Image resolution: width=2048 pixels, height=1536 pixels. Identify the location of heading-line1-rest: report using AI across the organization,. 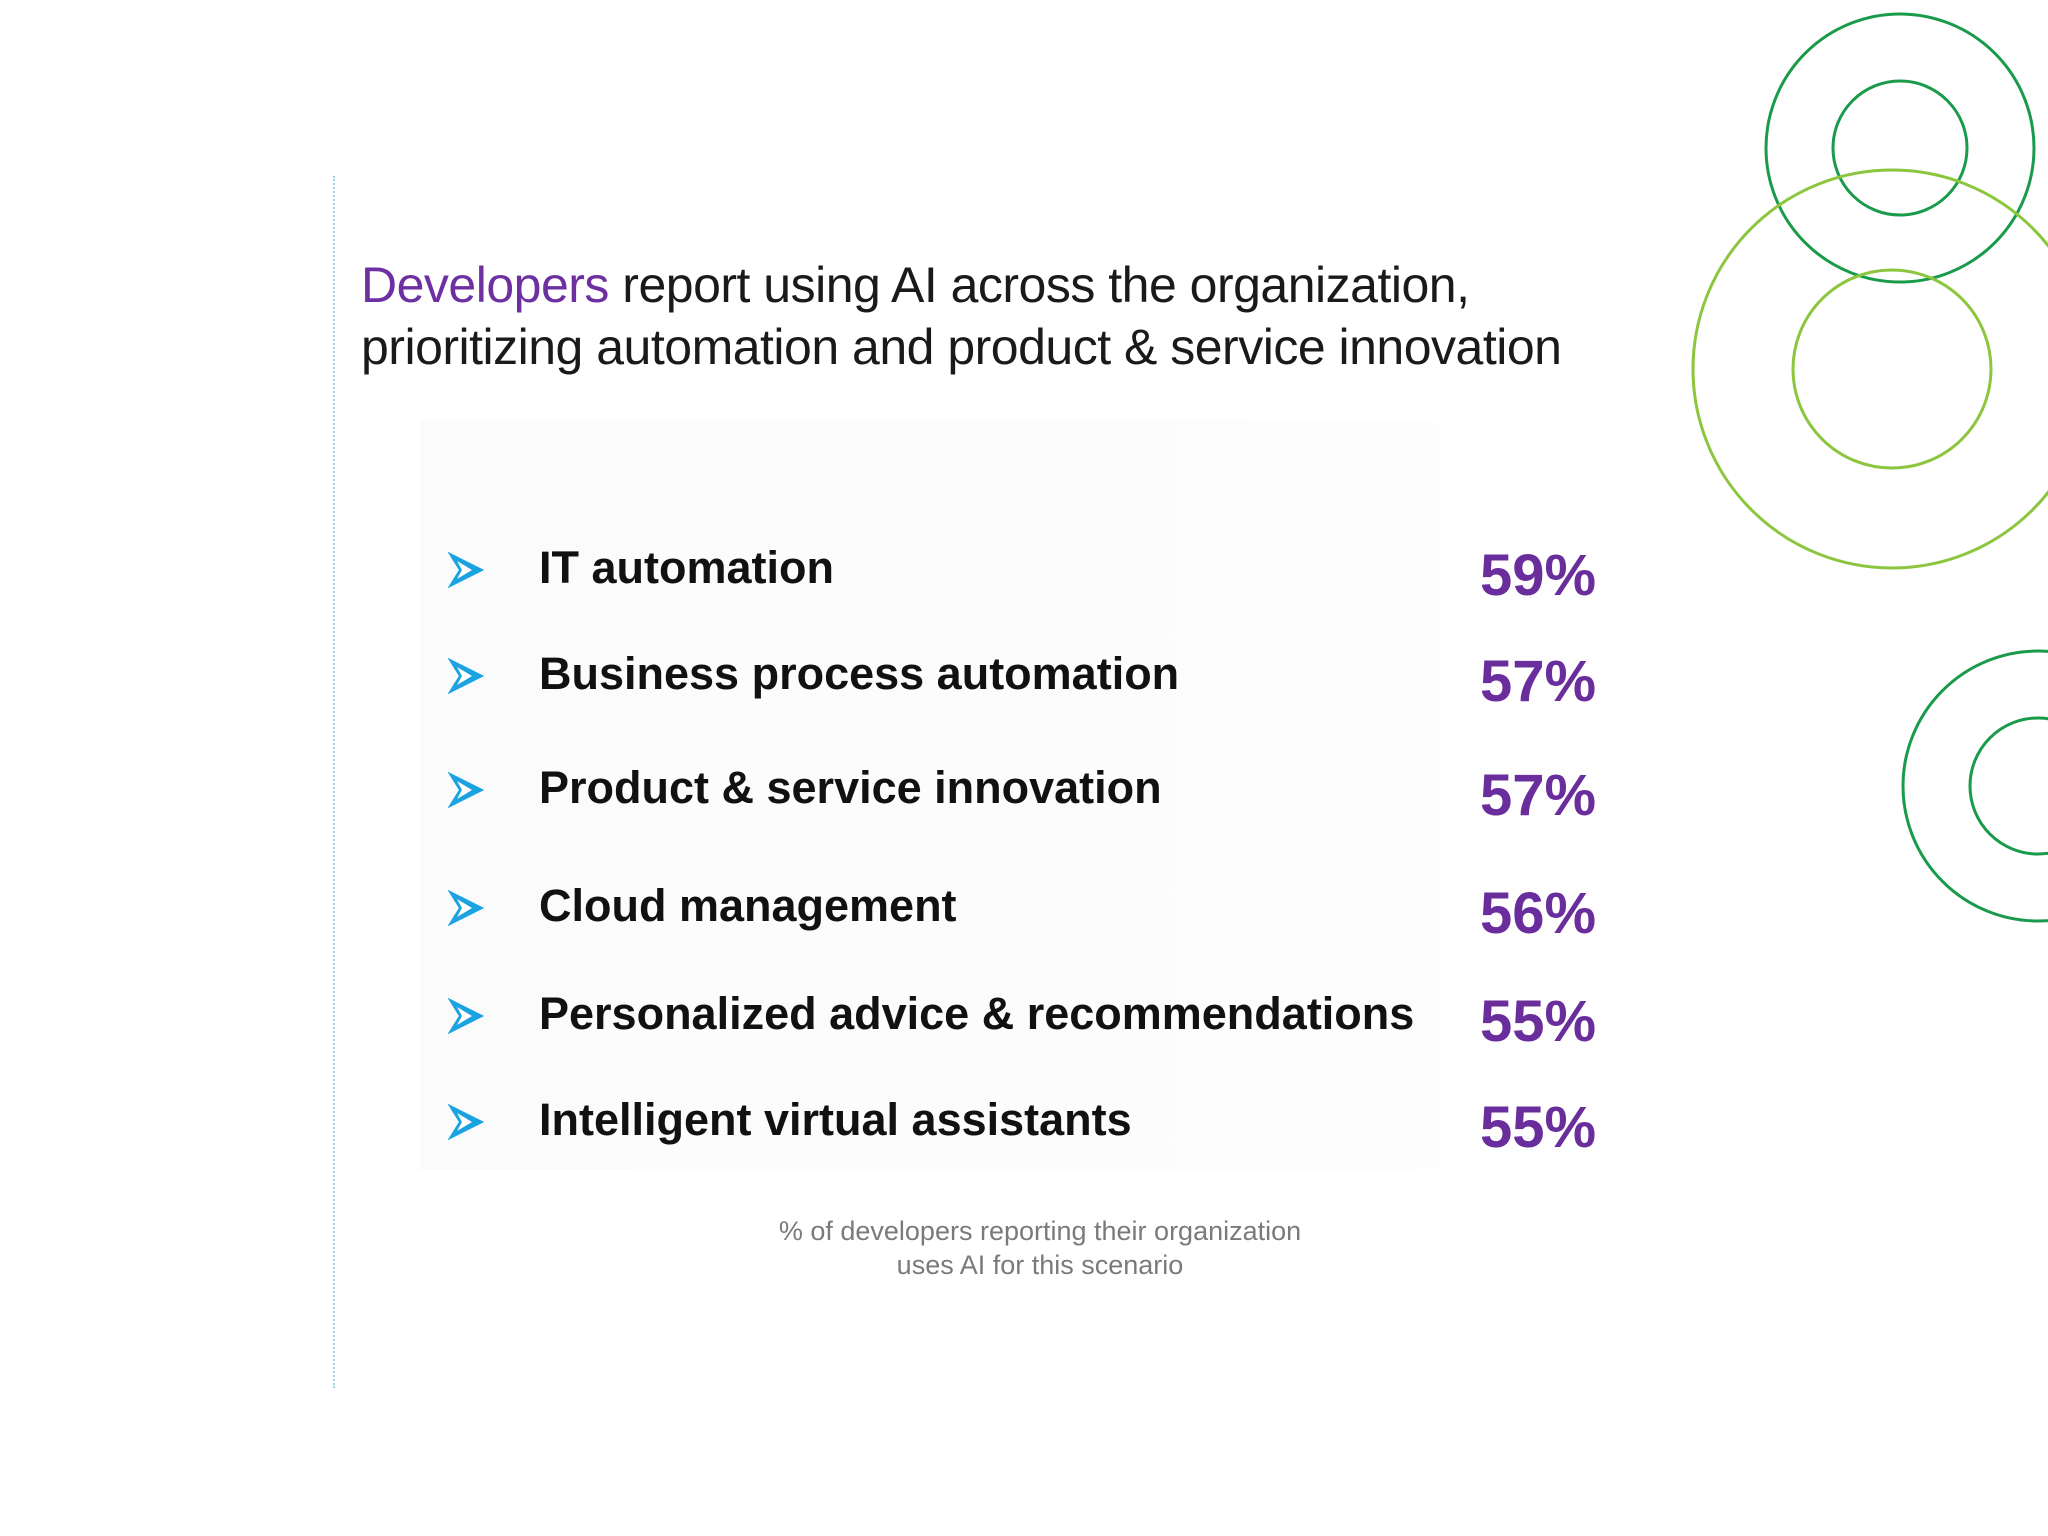
(1039, 285).